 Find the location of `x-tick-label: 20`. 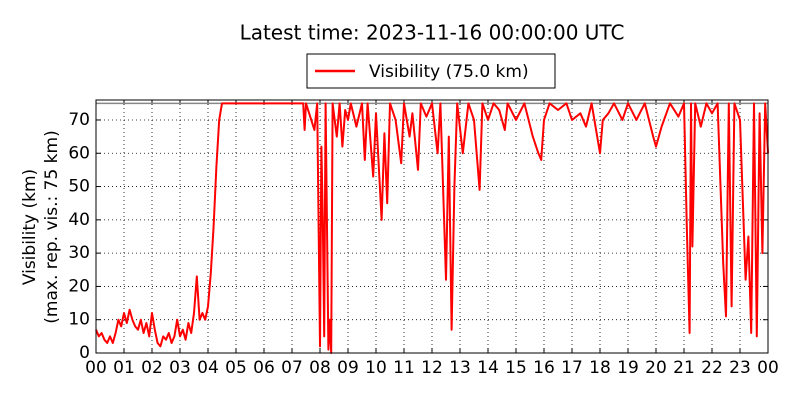

x-tick-label: 20 is located at coordinates (656, 368).